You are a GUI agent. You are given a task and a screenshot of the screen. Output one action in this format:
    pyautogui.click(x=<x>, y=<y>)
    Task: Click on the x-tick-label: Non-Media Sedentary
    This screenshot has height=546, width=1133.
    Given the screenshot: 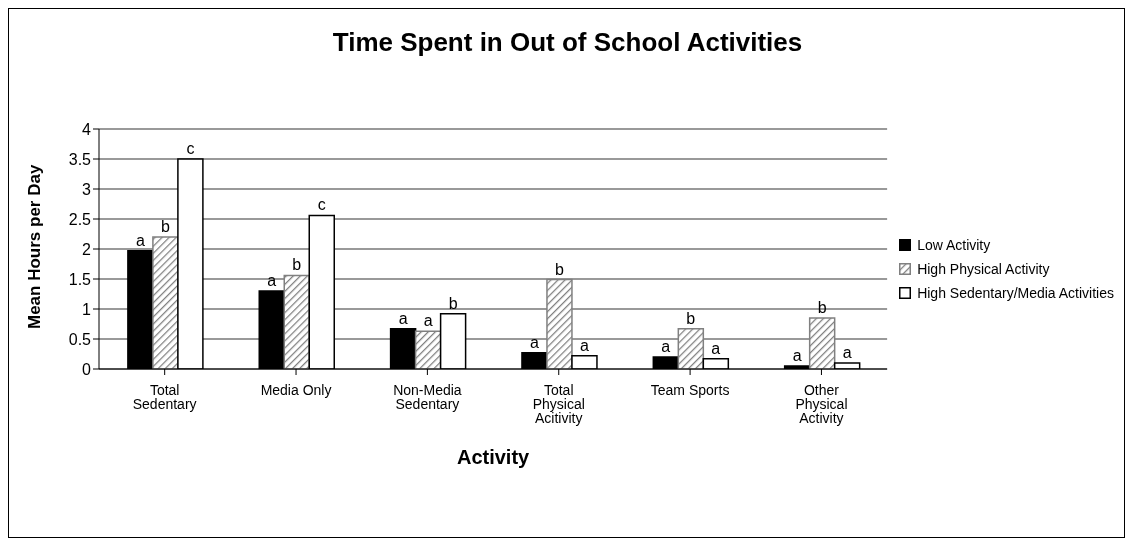 What is the action you would take?
    pyautogui.click(x=427, y=396)
    